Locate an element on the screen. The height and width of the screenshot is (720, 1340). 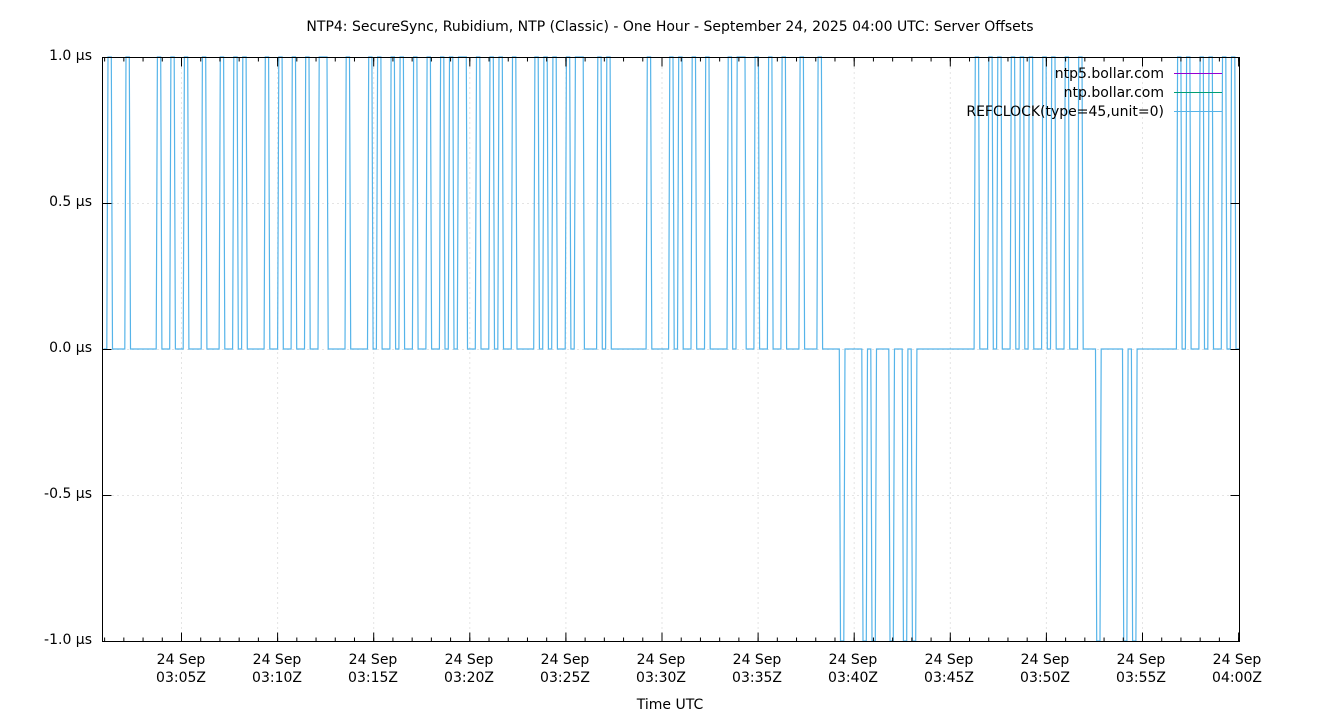
x-tick-label: 24 Sep 03:35Z is located at coordinates (757, 669).